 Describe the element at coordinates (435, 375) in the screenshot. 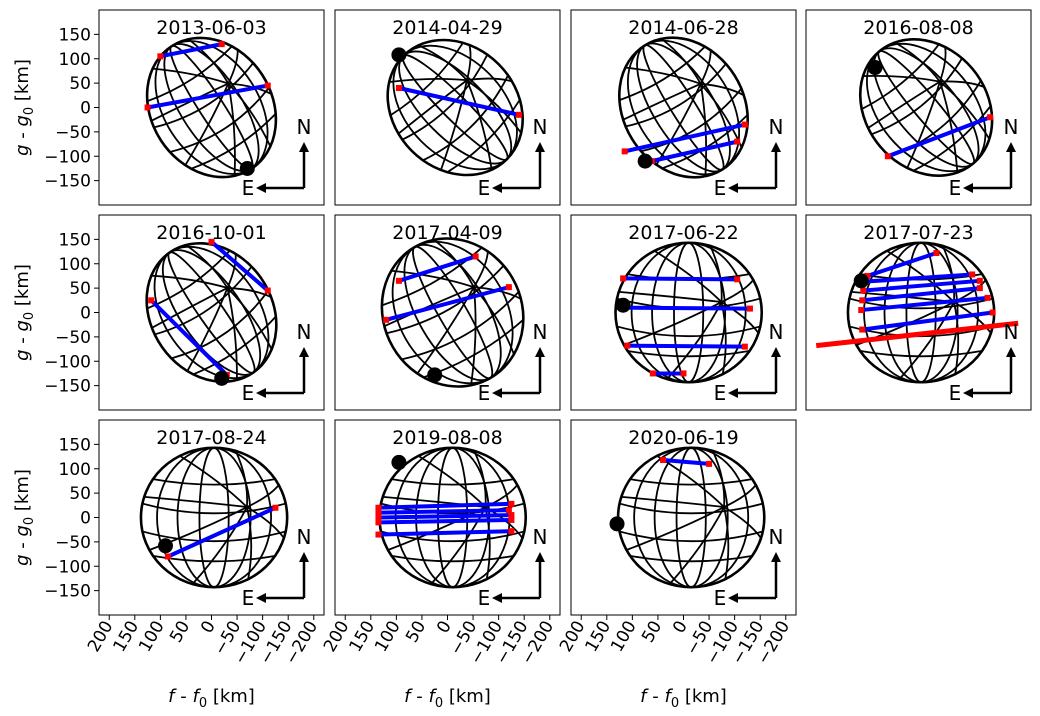

I see `pole-marker` at that location.